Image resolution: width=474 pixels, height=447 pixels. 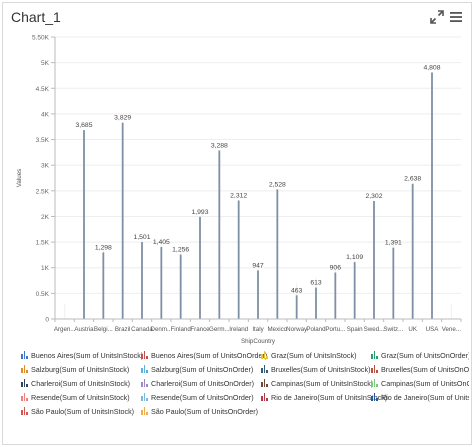 I want to click on legend-label: Charleroi(Sum of UnitsOnOrder), so click(x=203, y=383).